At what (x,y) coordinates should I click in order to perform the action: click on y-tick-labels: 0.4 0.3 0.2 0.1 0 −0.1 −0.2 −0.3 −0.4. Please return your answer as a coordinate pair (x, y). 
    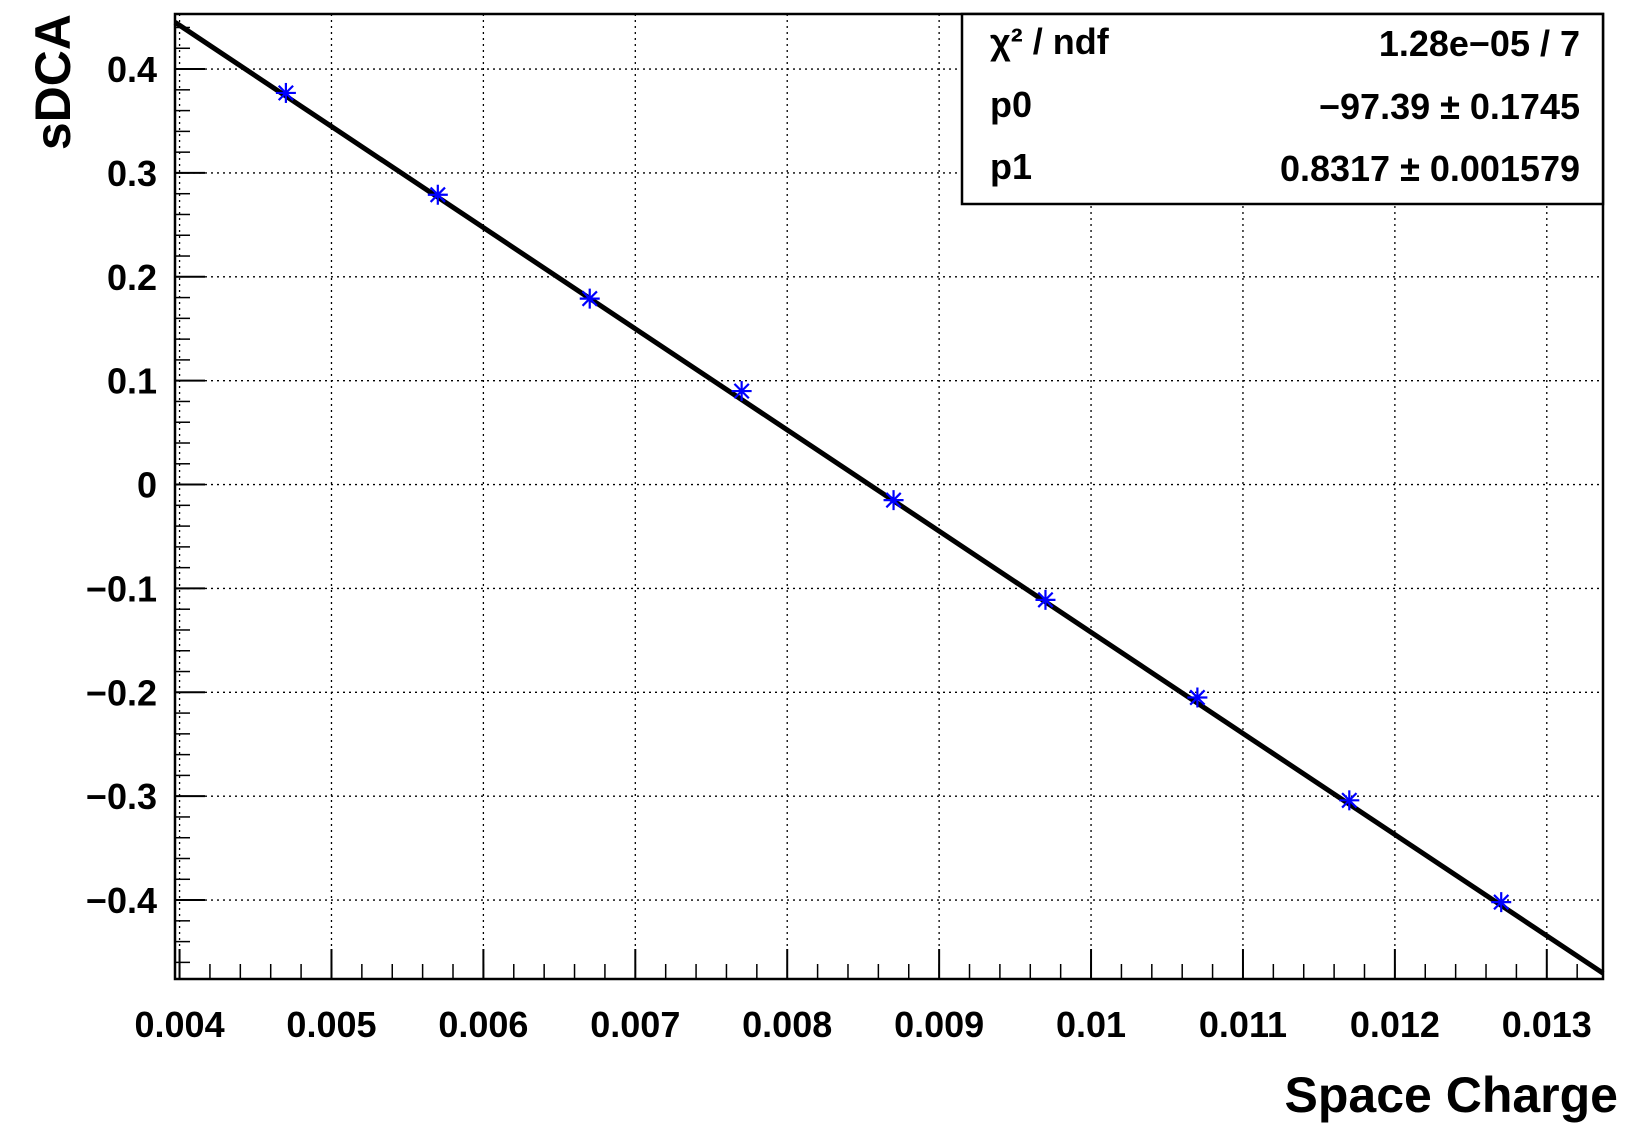
    Looking at the image, I should click on (121, 485).